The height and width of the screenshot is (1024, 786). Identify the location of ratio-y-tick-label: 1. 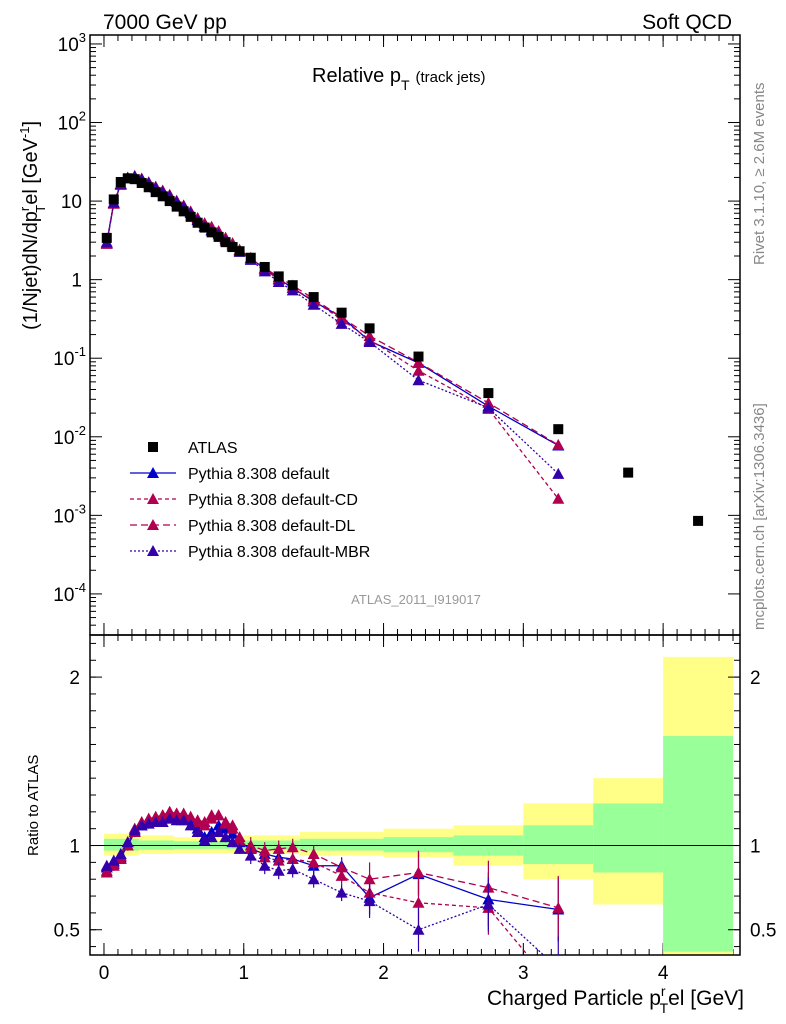
(74, 847).